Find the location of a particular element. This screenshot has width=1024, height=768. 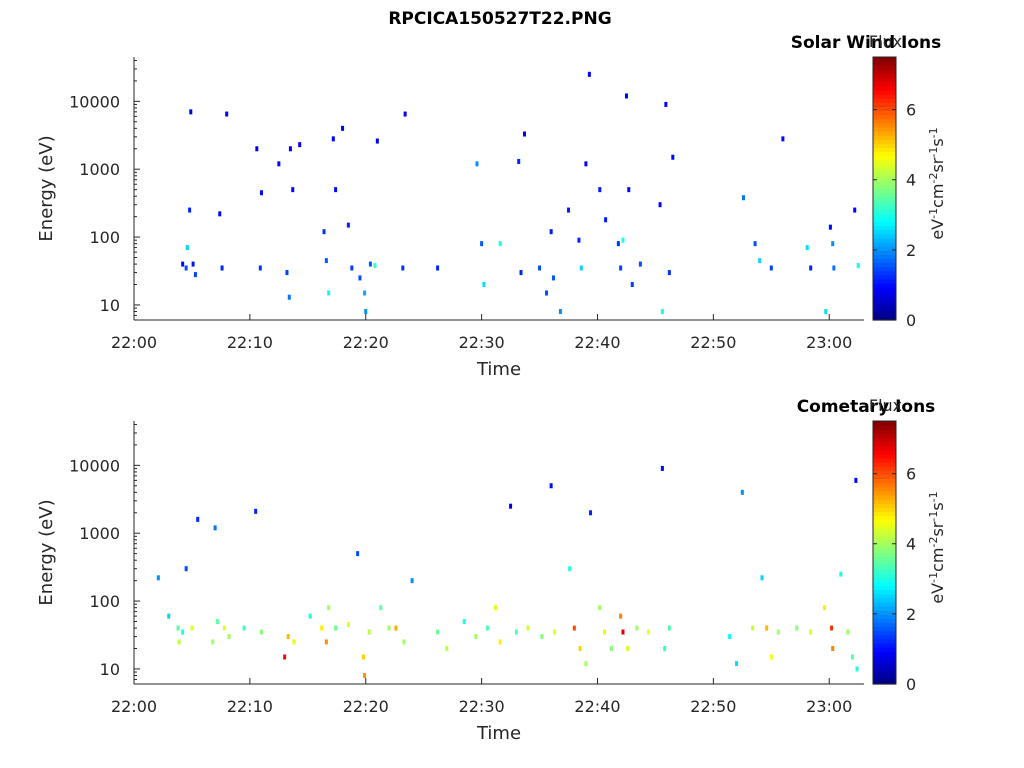

colorbar-frame is located at coordinates (884, 188).